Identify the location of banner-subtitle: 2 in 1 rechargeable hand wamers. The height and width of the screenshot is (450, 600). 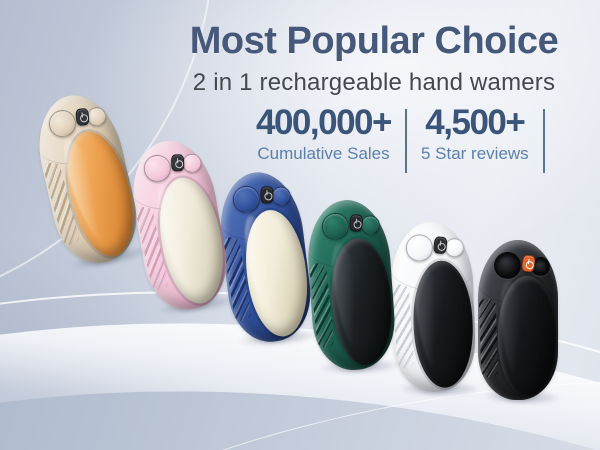
(374, 82).